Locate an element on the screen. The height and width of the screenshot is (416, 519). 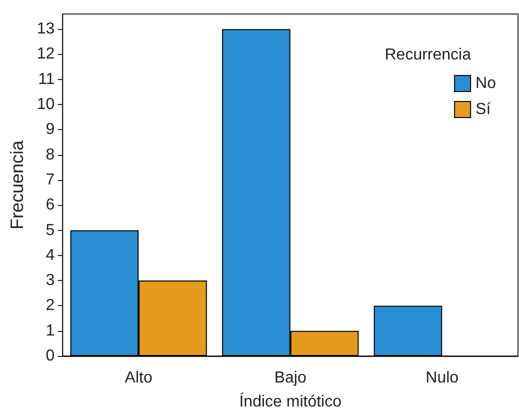
legend-title: Recurrencia is located at coordinates (428, 55).